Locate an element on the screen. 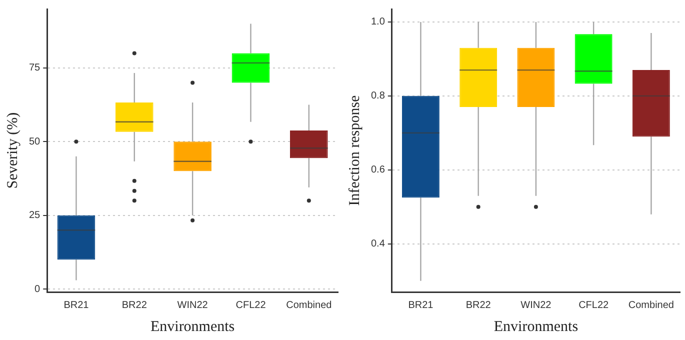 This screenshot has height=340, width=685. y-tick-label: 1.0 is located at coordinates (378, 22).